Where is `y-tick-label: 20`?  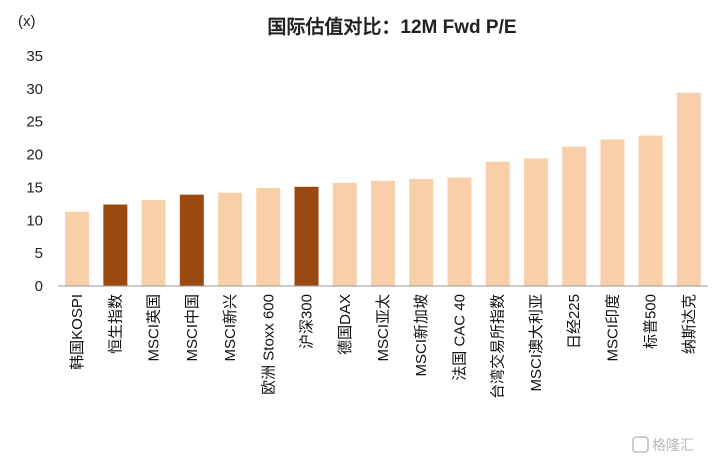
y-tick-label: 20 is located at coordinates (34, 155).